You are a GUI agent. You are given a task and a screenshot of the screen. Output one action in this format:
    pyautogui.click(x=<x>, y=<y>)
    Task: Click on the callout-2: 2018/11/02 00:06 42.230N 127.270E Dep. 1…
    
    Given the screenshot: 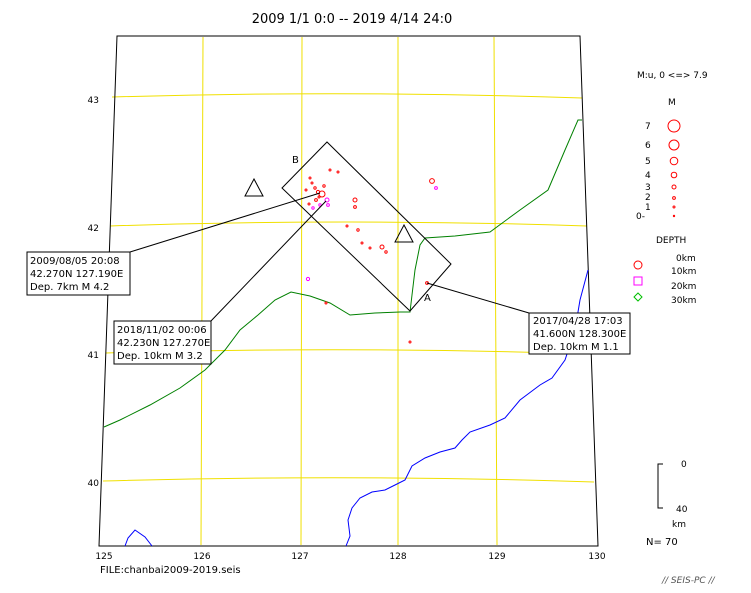 What is the action you would take?
    pyautogui.click(x=162, y=342)
    